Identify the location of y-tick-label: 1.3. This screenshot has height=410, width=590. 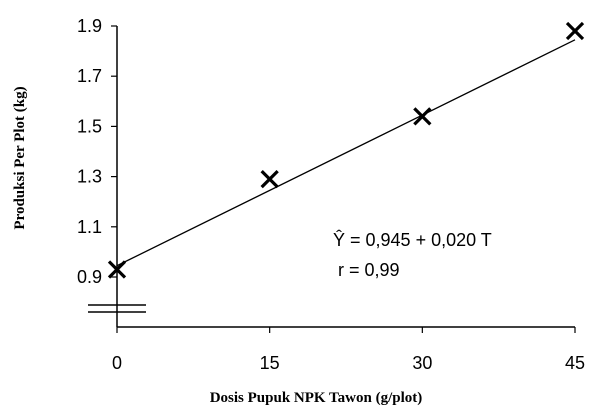
(89, 177).